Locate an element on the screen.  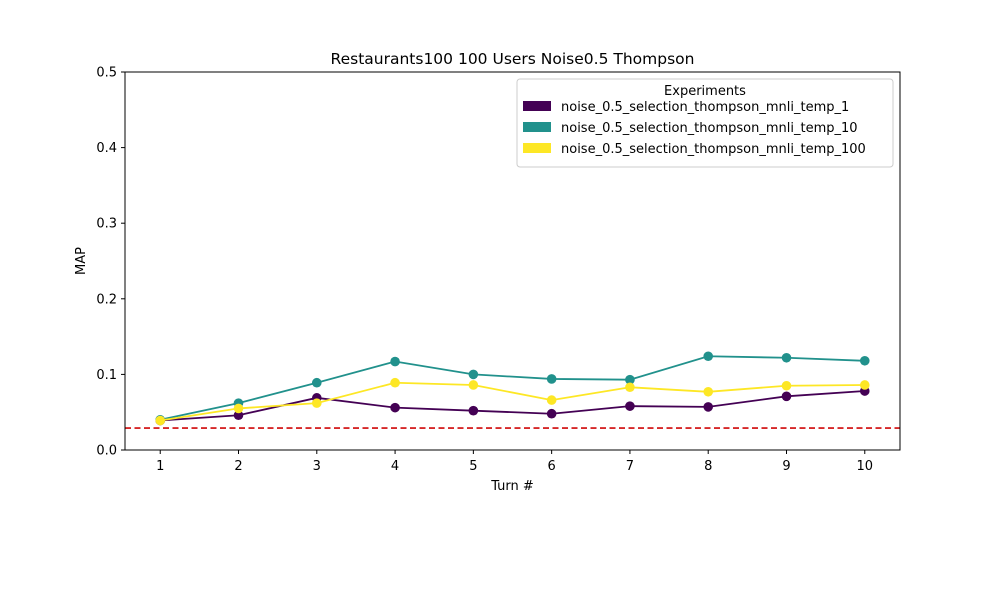
x-tick-label: 8 is located at coordinates (708, 466).